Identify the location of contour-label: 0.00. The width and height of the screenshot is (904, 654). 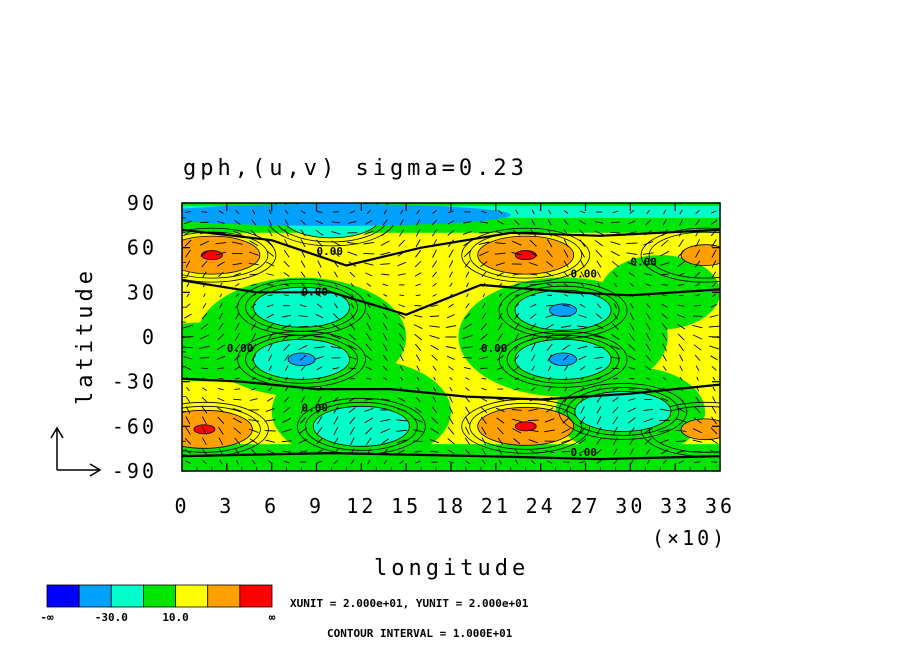
(240, 348).